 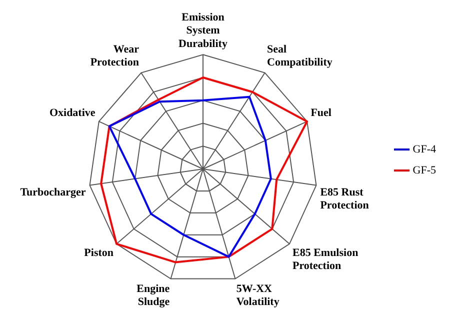 What do you see at coordinates (72, 113) in the screenshot?
I see `spoke-label: Oxidative` at bounding box center [72, 113].